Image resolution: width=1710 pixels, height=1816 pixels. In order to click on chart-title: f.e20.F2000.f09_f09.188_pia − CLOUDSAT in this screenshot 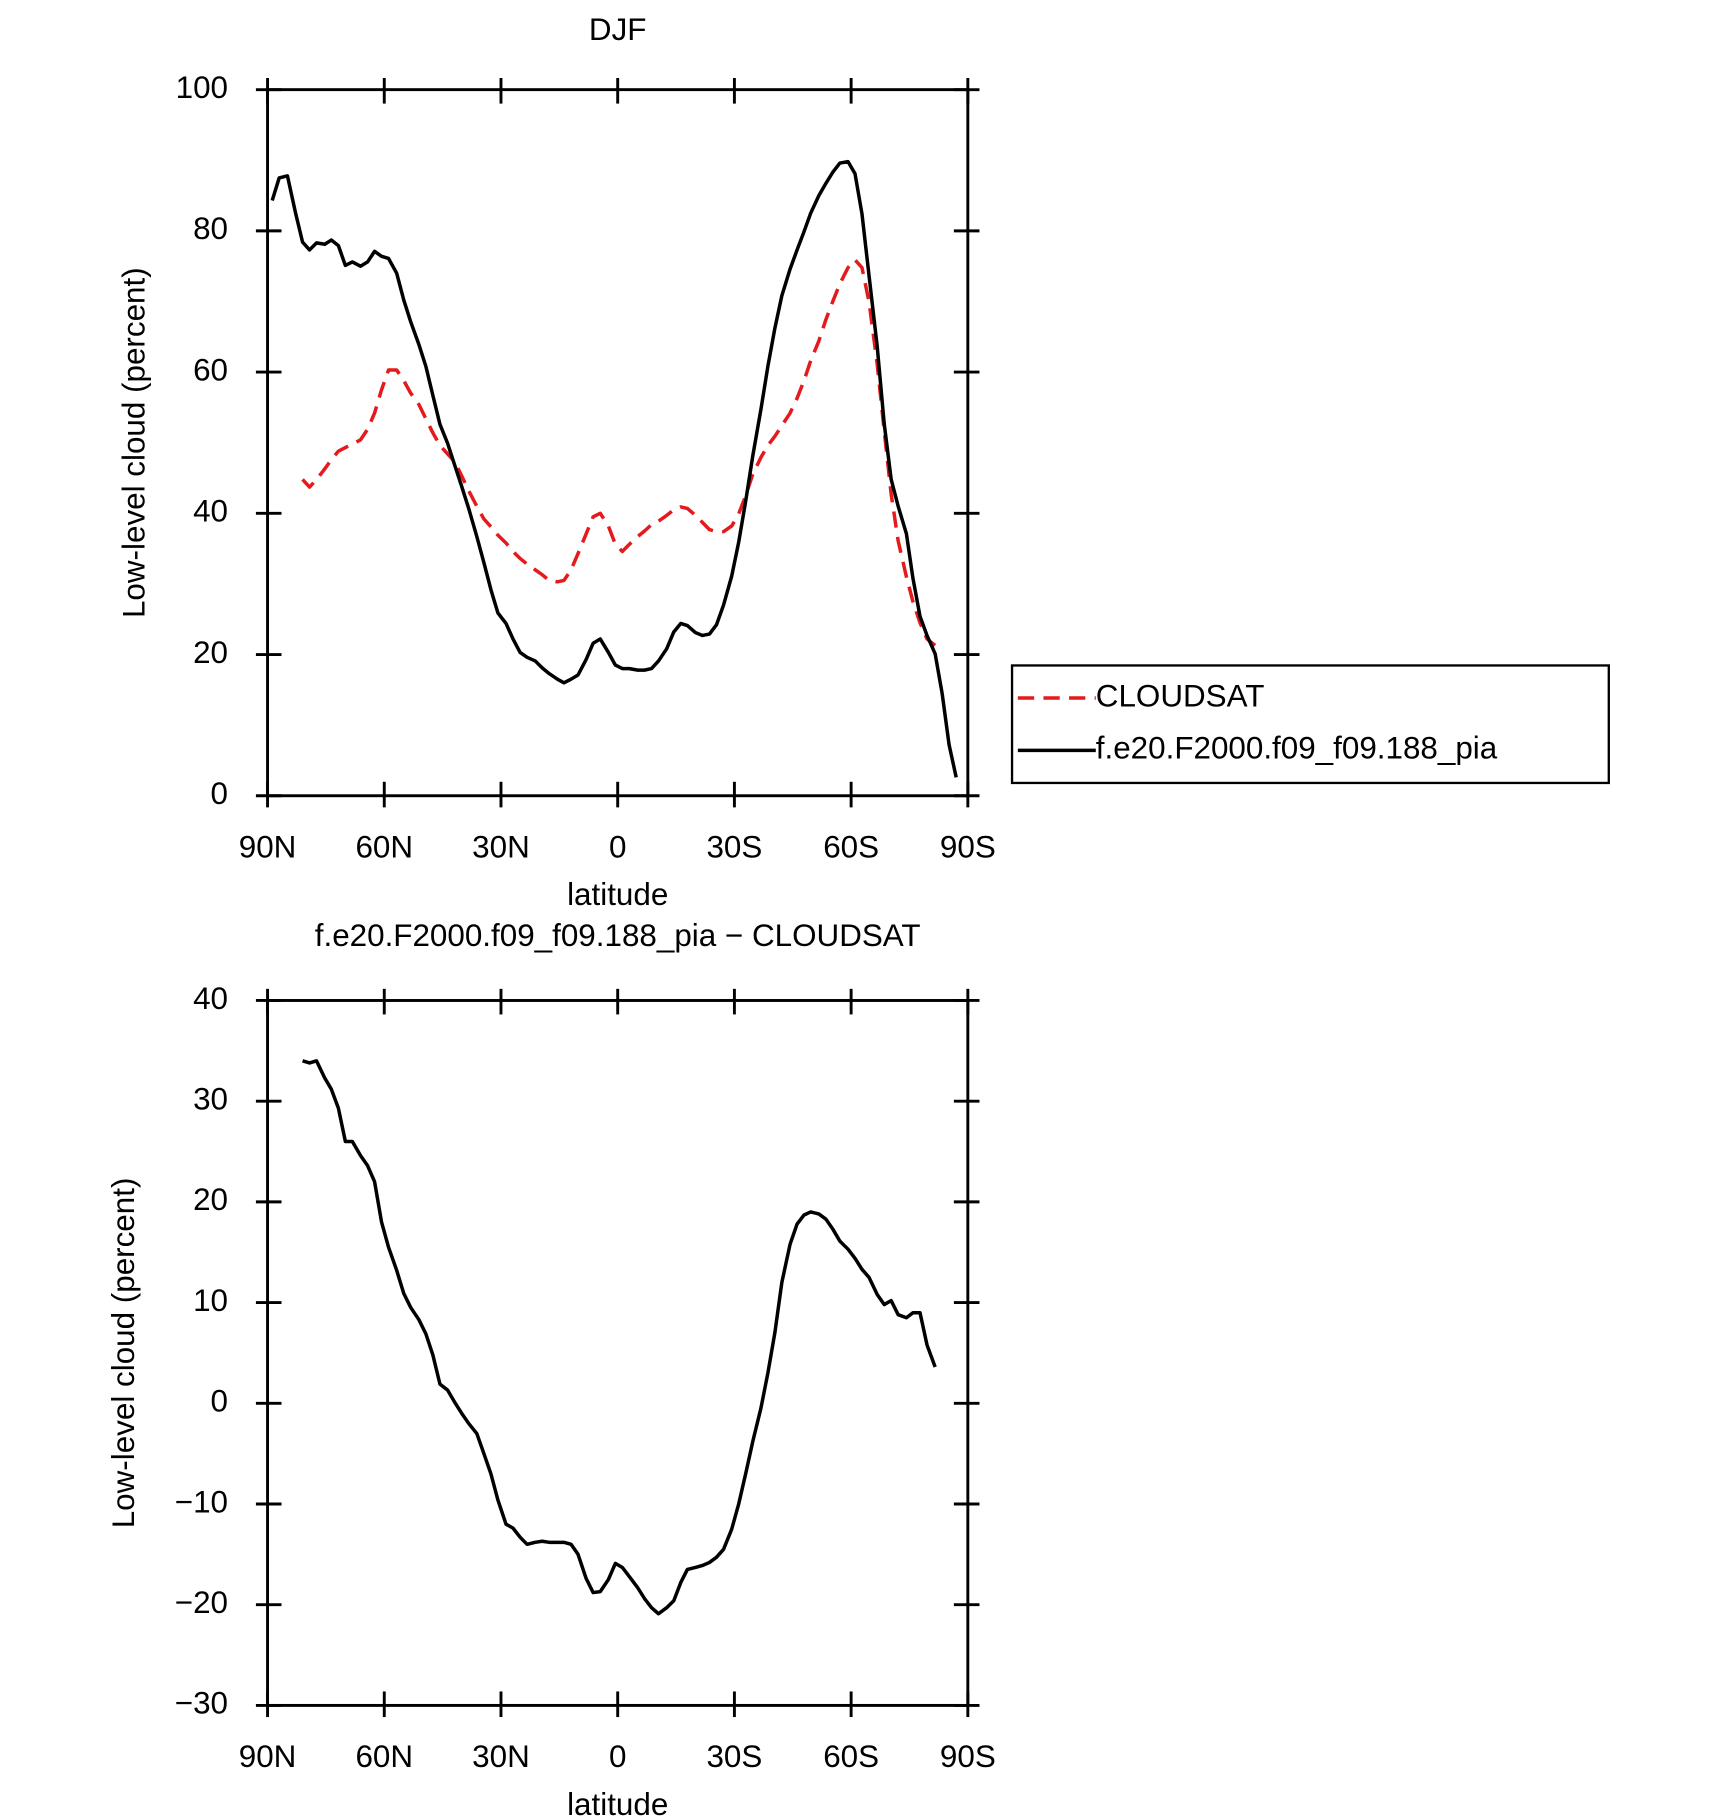, I will do `click(618, 935)`.